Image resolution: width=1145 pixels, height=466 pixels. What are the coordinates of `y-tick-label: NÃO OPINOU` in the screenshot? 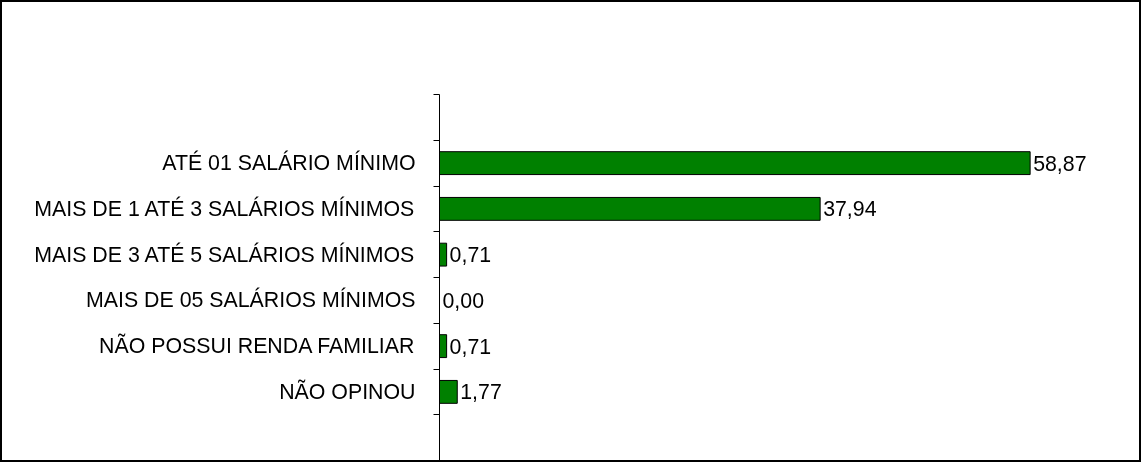 It's located at (347, 391).